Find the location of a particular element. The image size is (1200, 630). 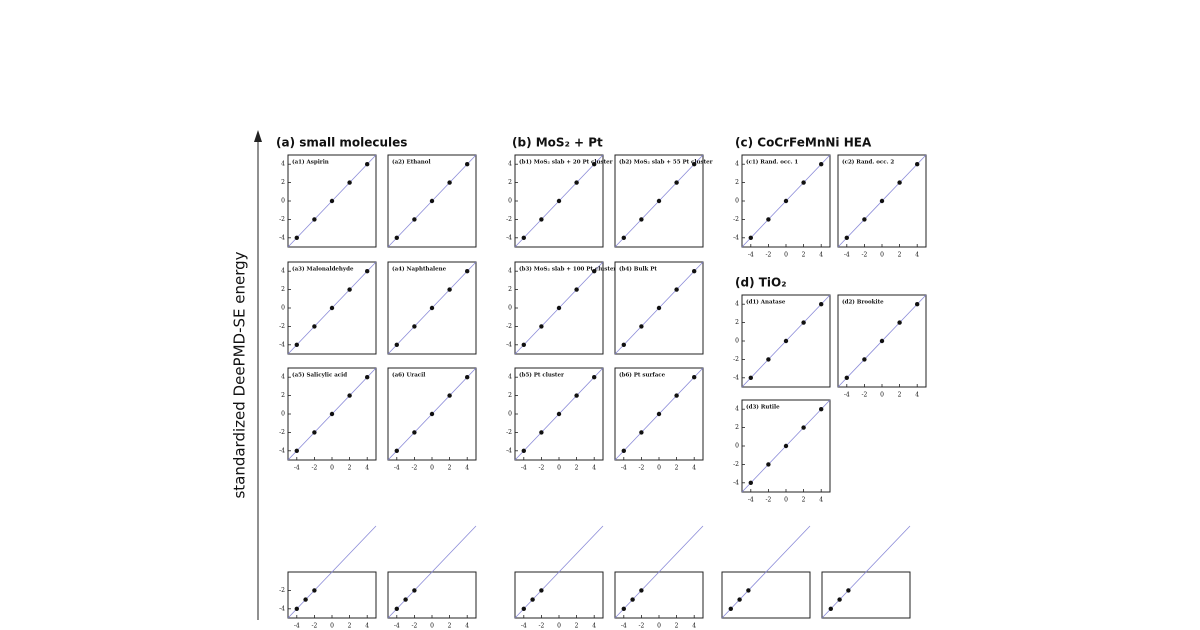

panel-title: (a3) Malonaldehyde is located at coordinates (323, 269).